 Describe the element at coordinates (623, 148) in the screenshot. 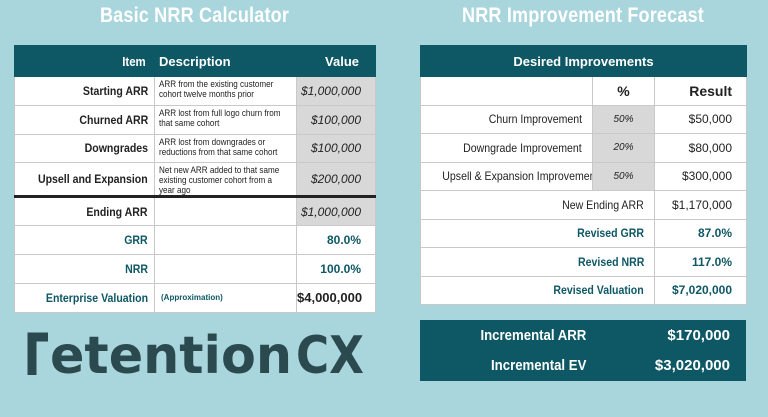

I see `downgrade-improvement-input: 20%` at that location.